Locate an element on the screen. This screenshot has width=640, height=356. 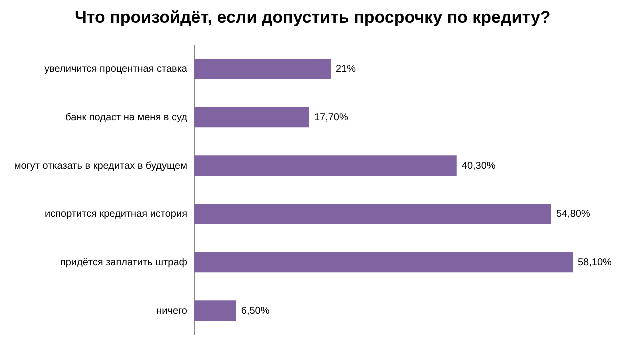
data-label: 17,70% is located at coordinates (331, 118).